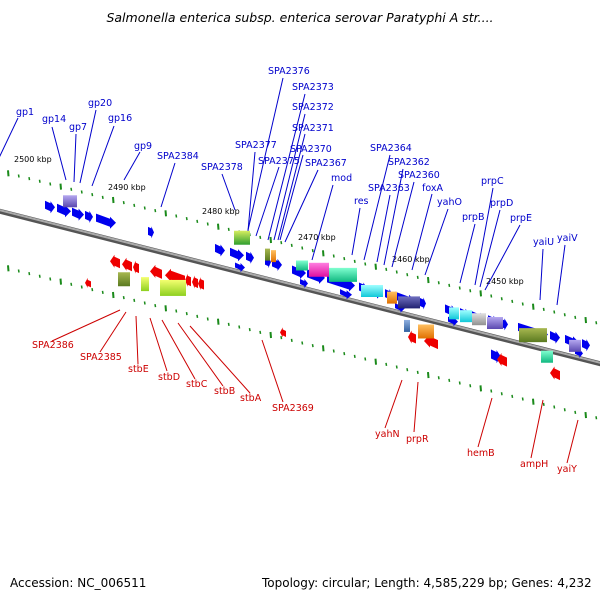  What do you see at coordinates (391, 148) in the screenshot?
I see `gene-label: SPA2364` at bounding box center [391, 148].